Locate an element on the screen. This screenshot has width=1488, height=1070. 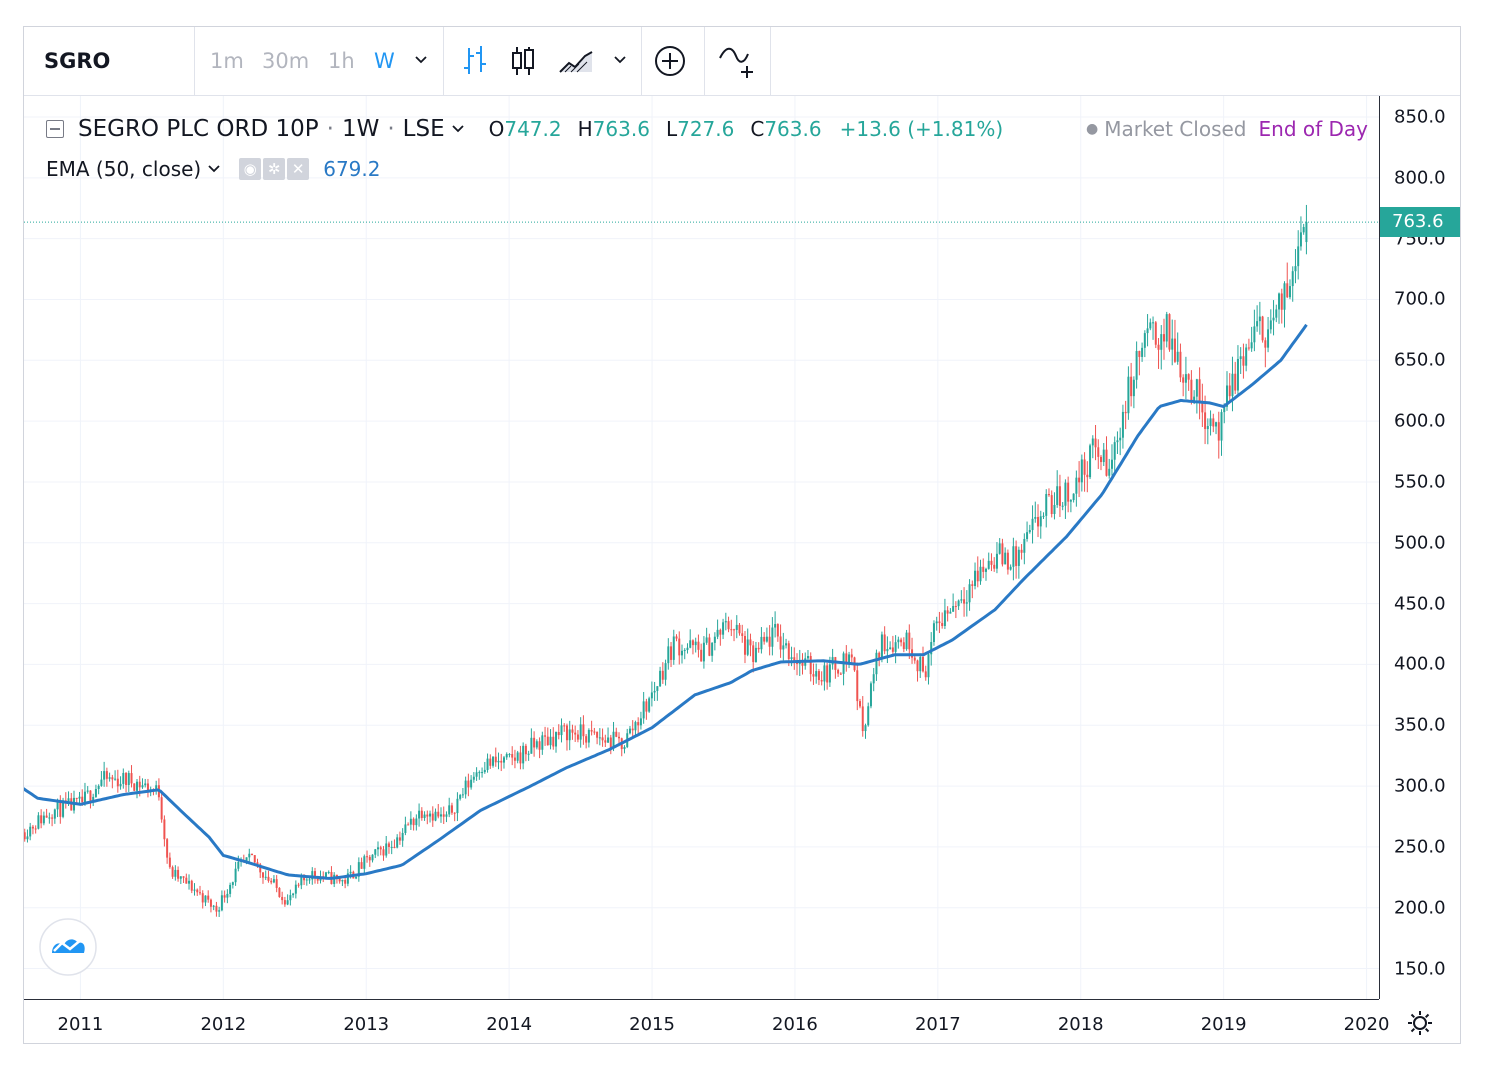
indicators-icon is located at coordinates (738, 62).